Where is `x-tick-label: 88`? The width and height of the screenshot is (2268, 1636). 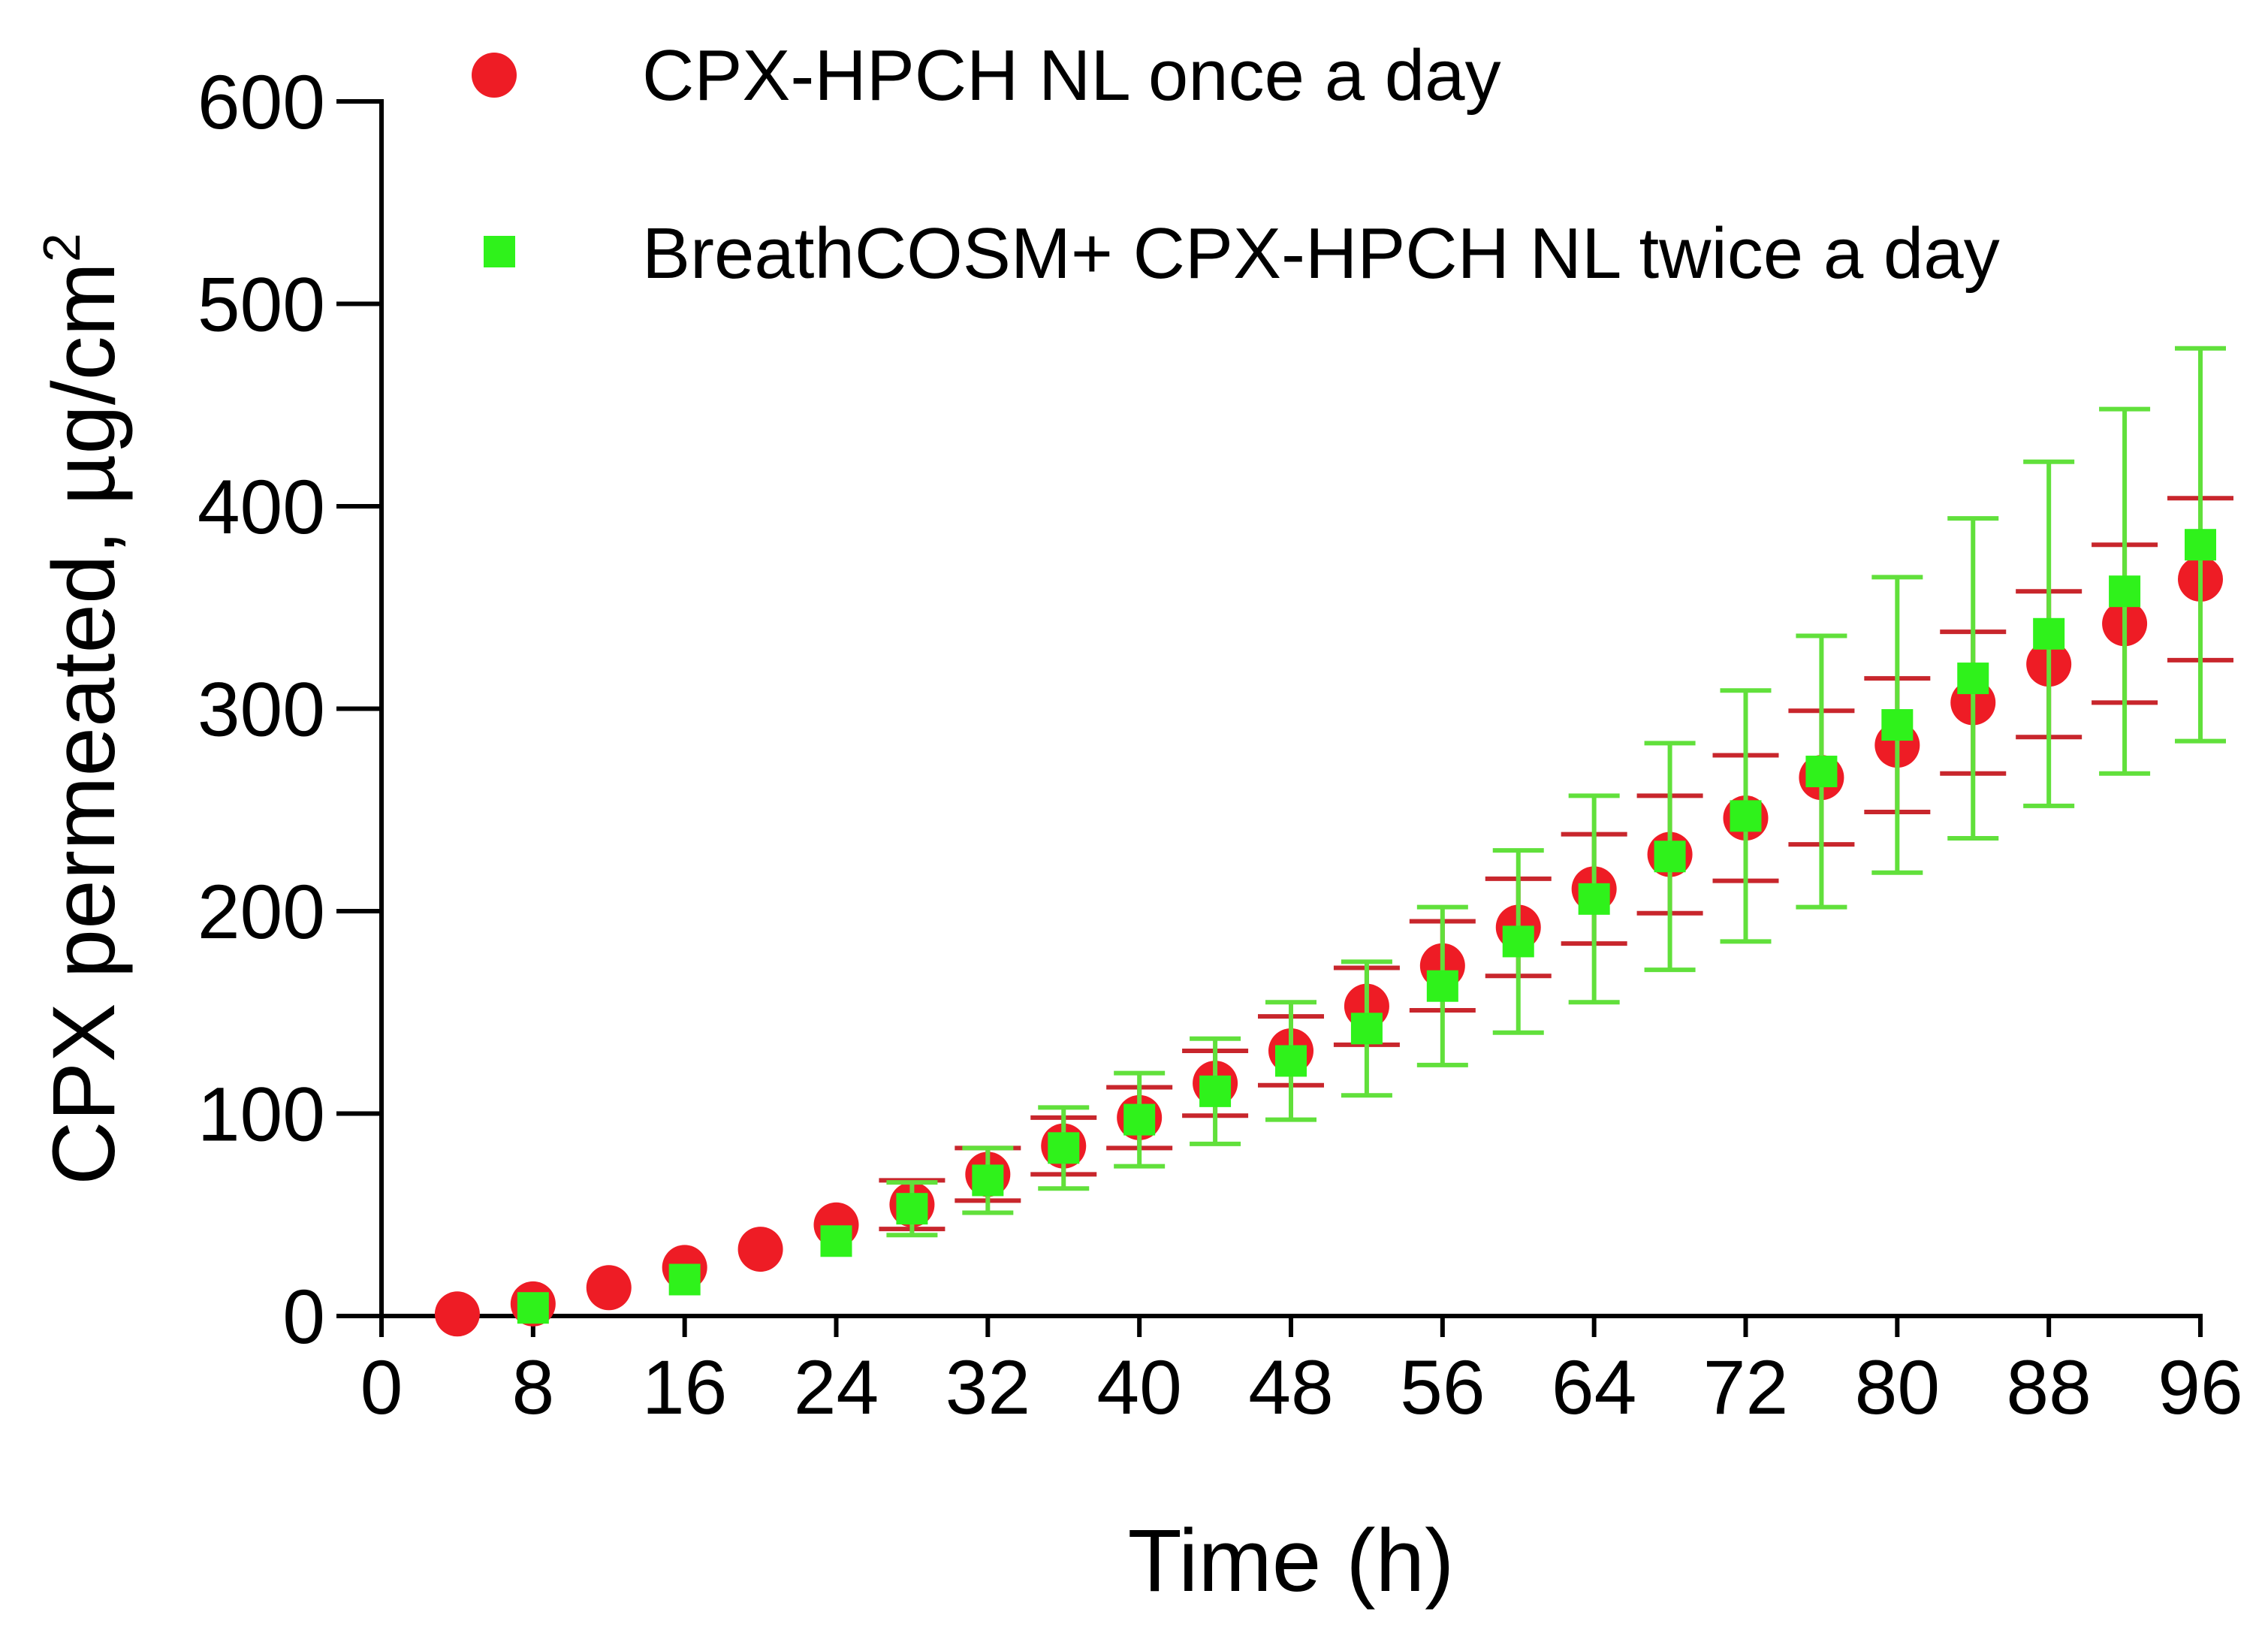 x-tick-label: 88 is located at coordinates (2048, 1388).